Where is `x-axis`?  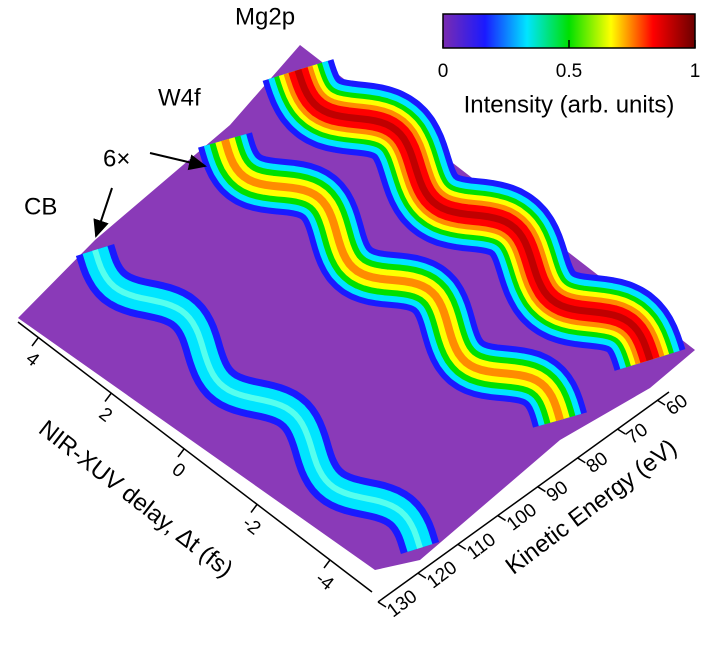 x-axis is located at coordinates (523, 497).